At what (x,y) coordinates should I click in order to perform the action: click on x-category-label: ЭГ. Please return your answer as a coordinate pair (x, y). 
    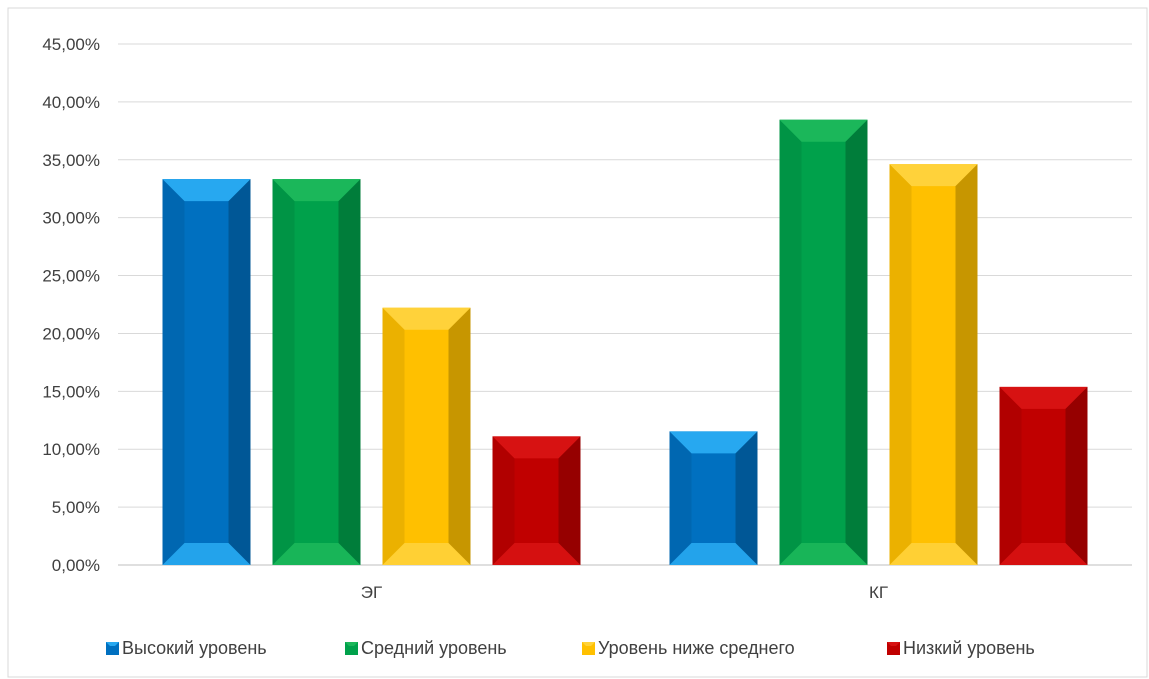
    Looking at the image, I should click on (371, 592).